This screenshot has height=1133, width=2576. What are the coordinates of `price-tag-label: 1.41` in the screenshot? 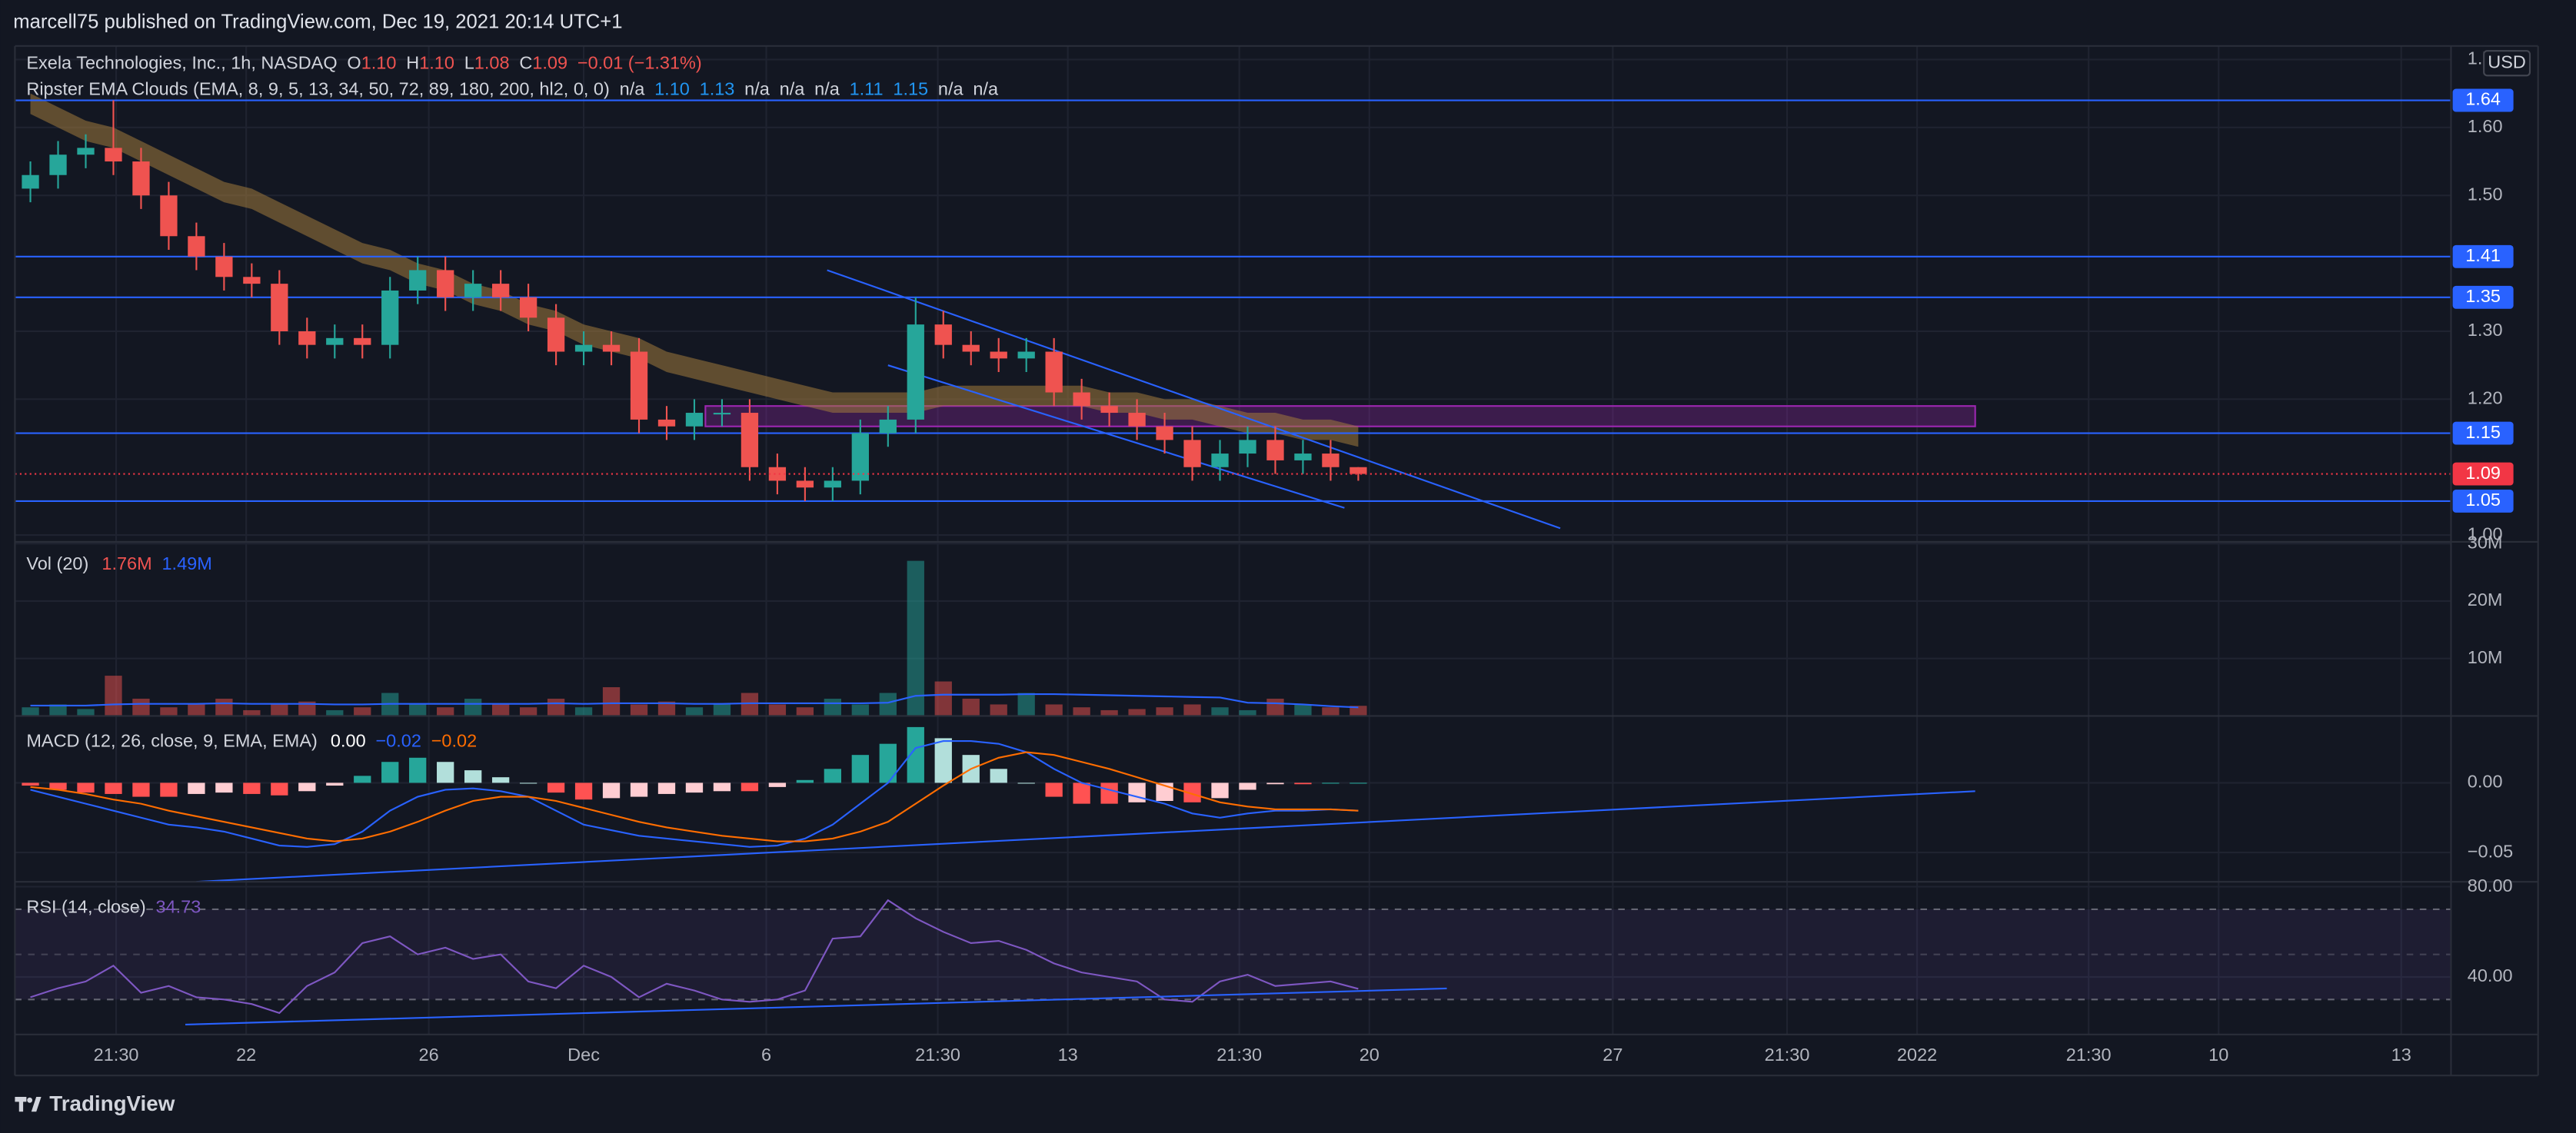 It's located at (2483, 255).